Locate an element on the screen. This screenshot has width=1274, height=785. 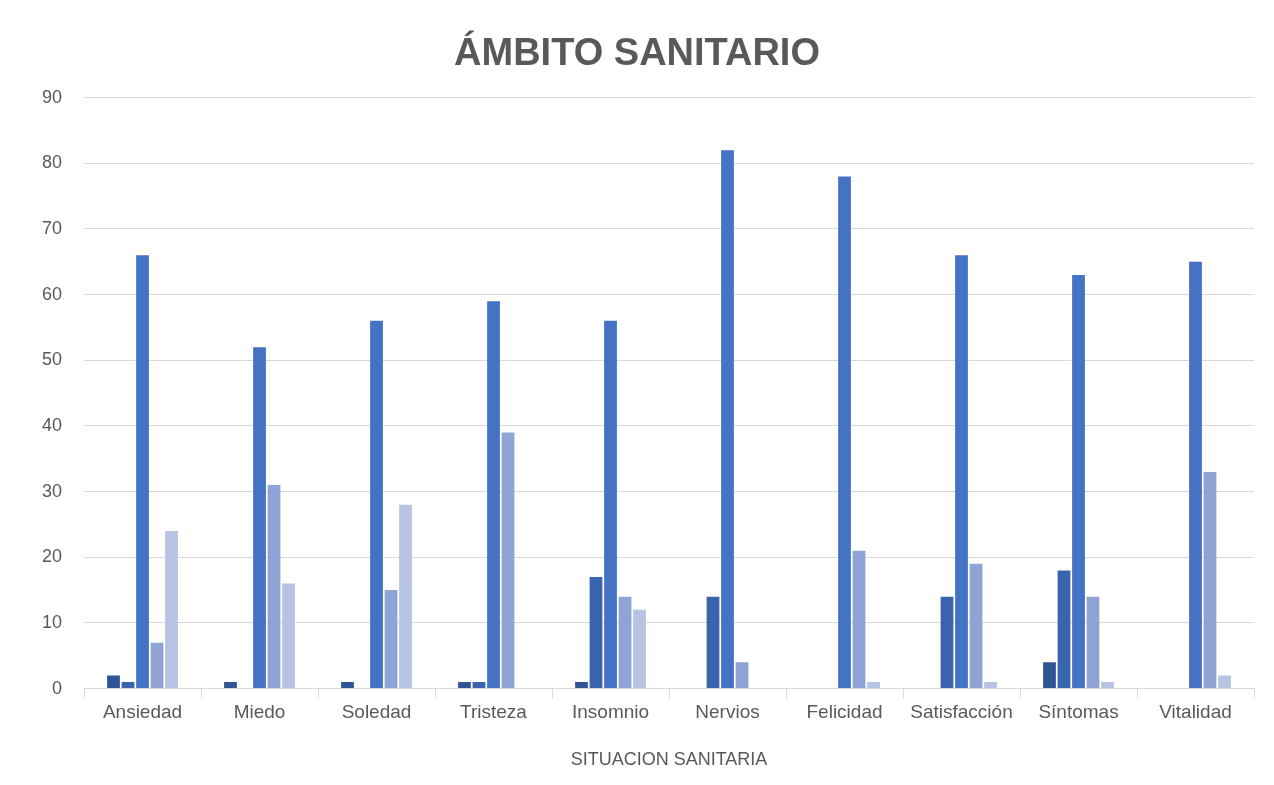
x-tick-label: Felicidad is located at coordinates (844, 712).